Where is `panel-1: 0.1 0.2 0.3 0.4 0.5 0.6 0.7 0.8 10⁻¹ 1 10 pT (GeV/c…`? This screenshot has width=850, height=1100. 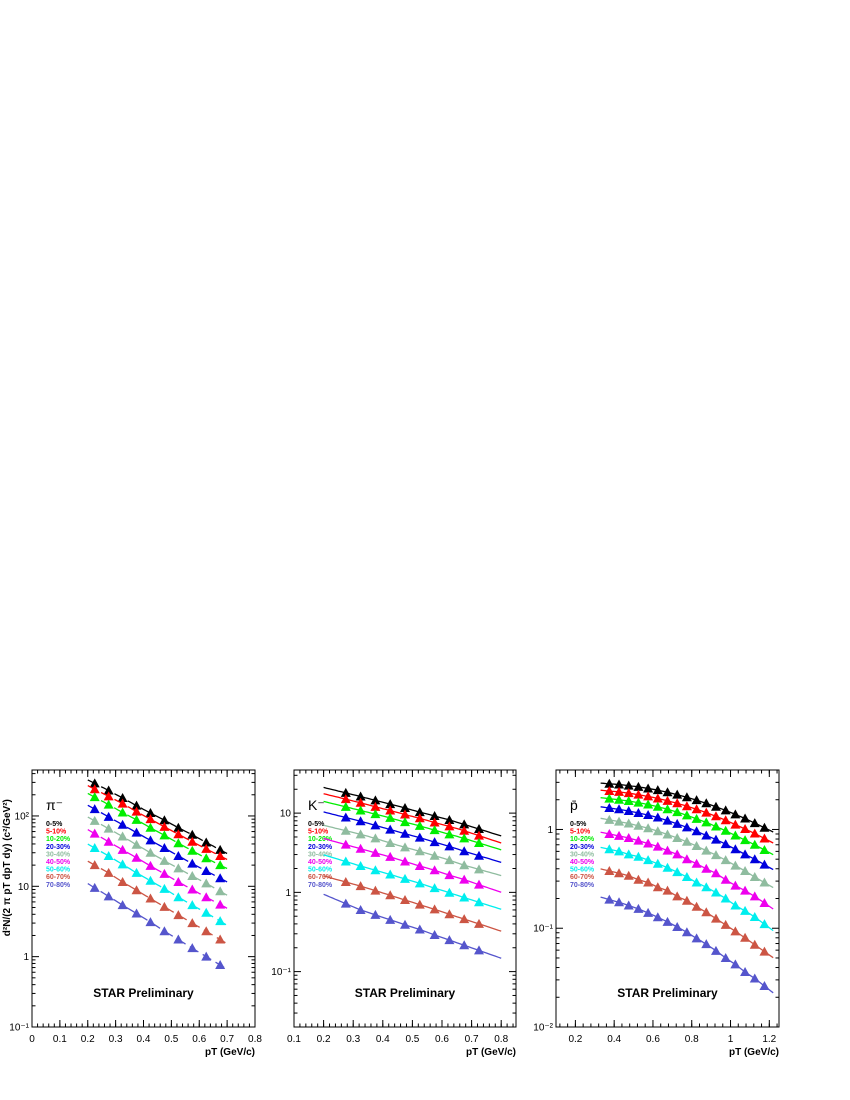 panel-1: 0.1 0.2 0.3 0.4 0.5 0.6 0.7 0.8 10⁻¹ 1 10 pT (GeV/c… is located at coordinates (394, 913).